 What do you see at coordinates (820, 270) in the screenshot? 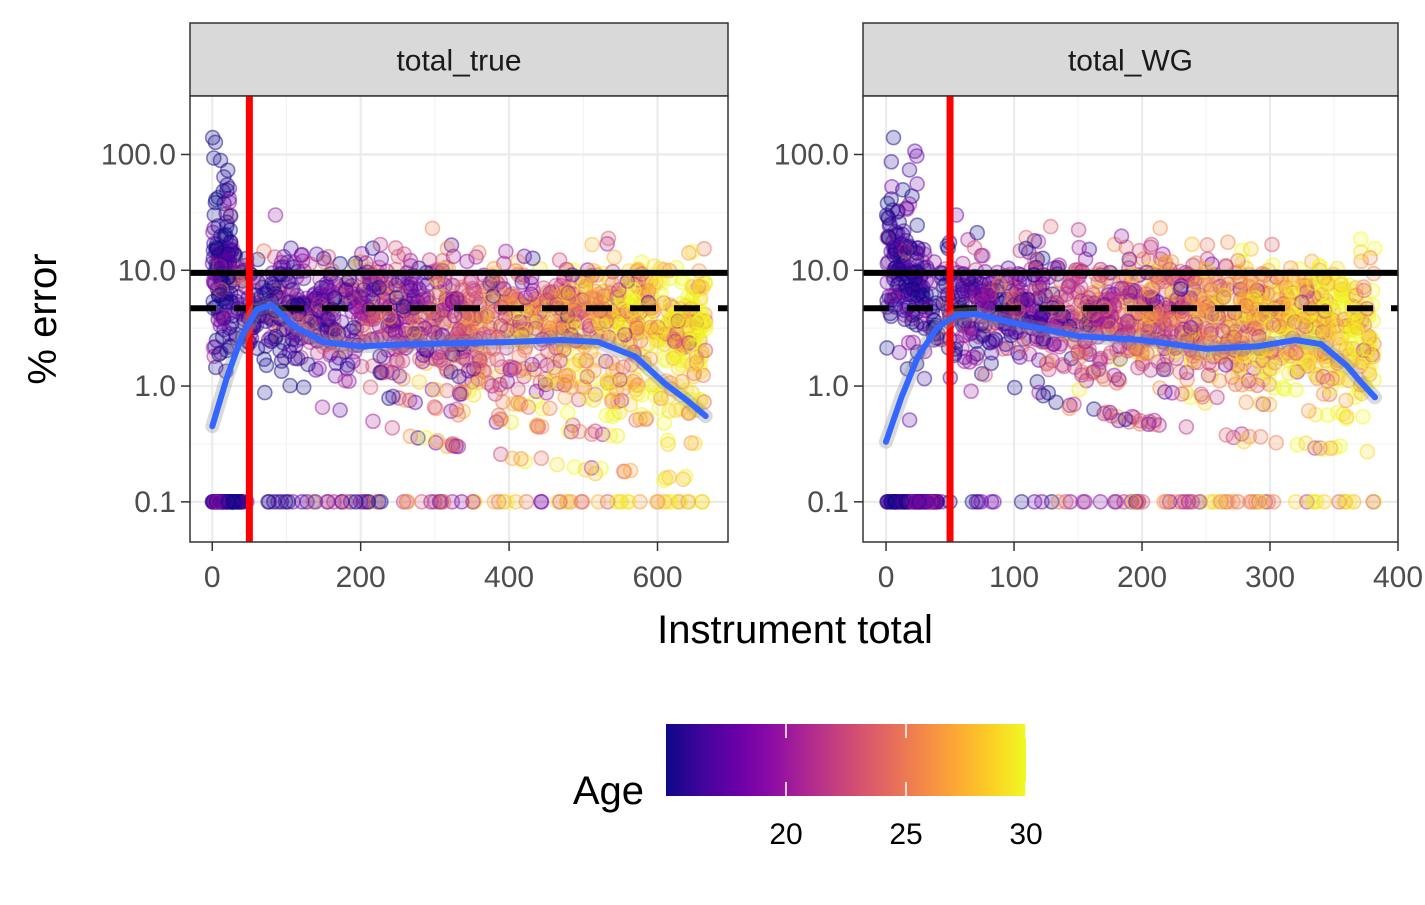
I see `y-tick-label: 10.0` at bounding box center [820, 270].